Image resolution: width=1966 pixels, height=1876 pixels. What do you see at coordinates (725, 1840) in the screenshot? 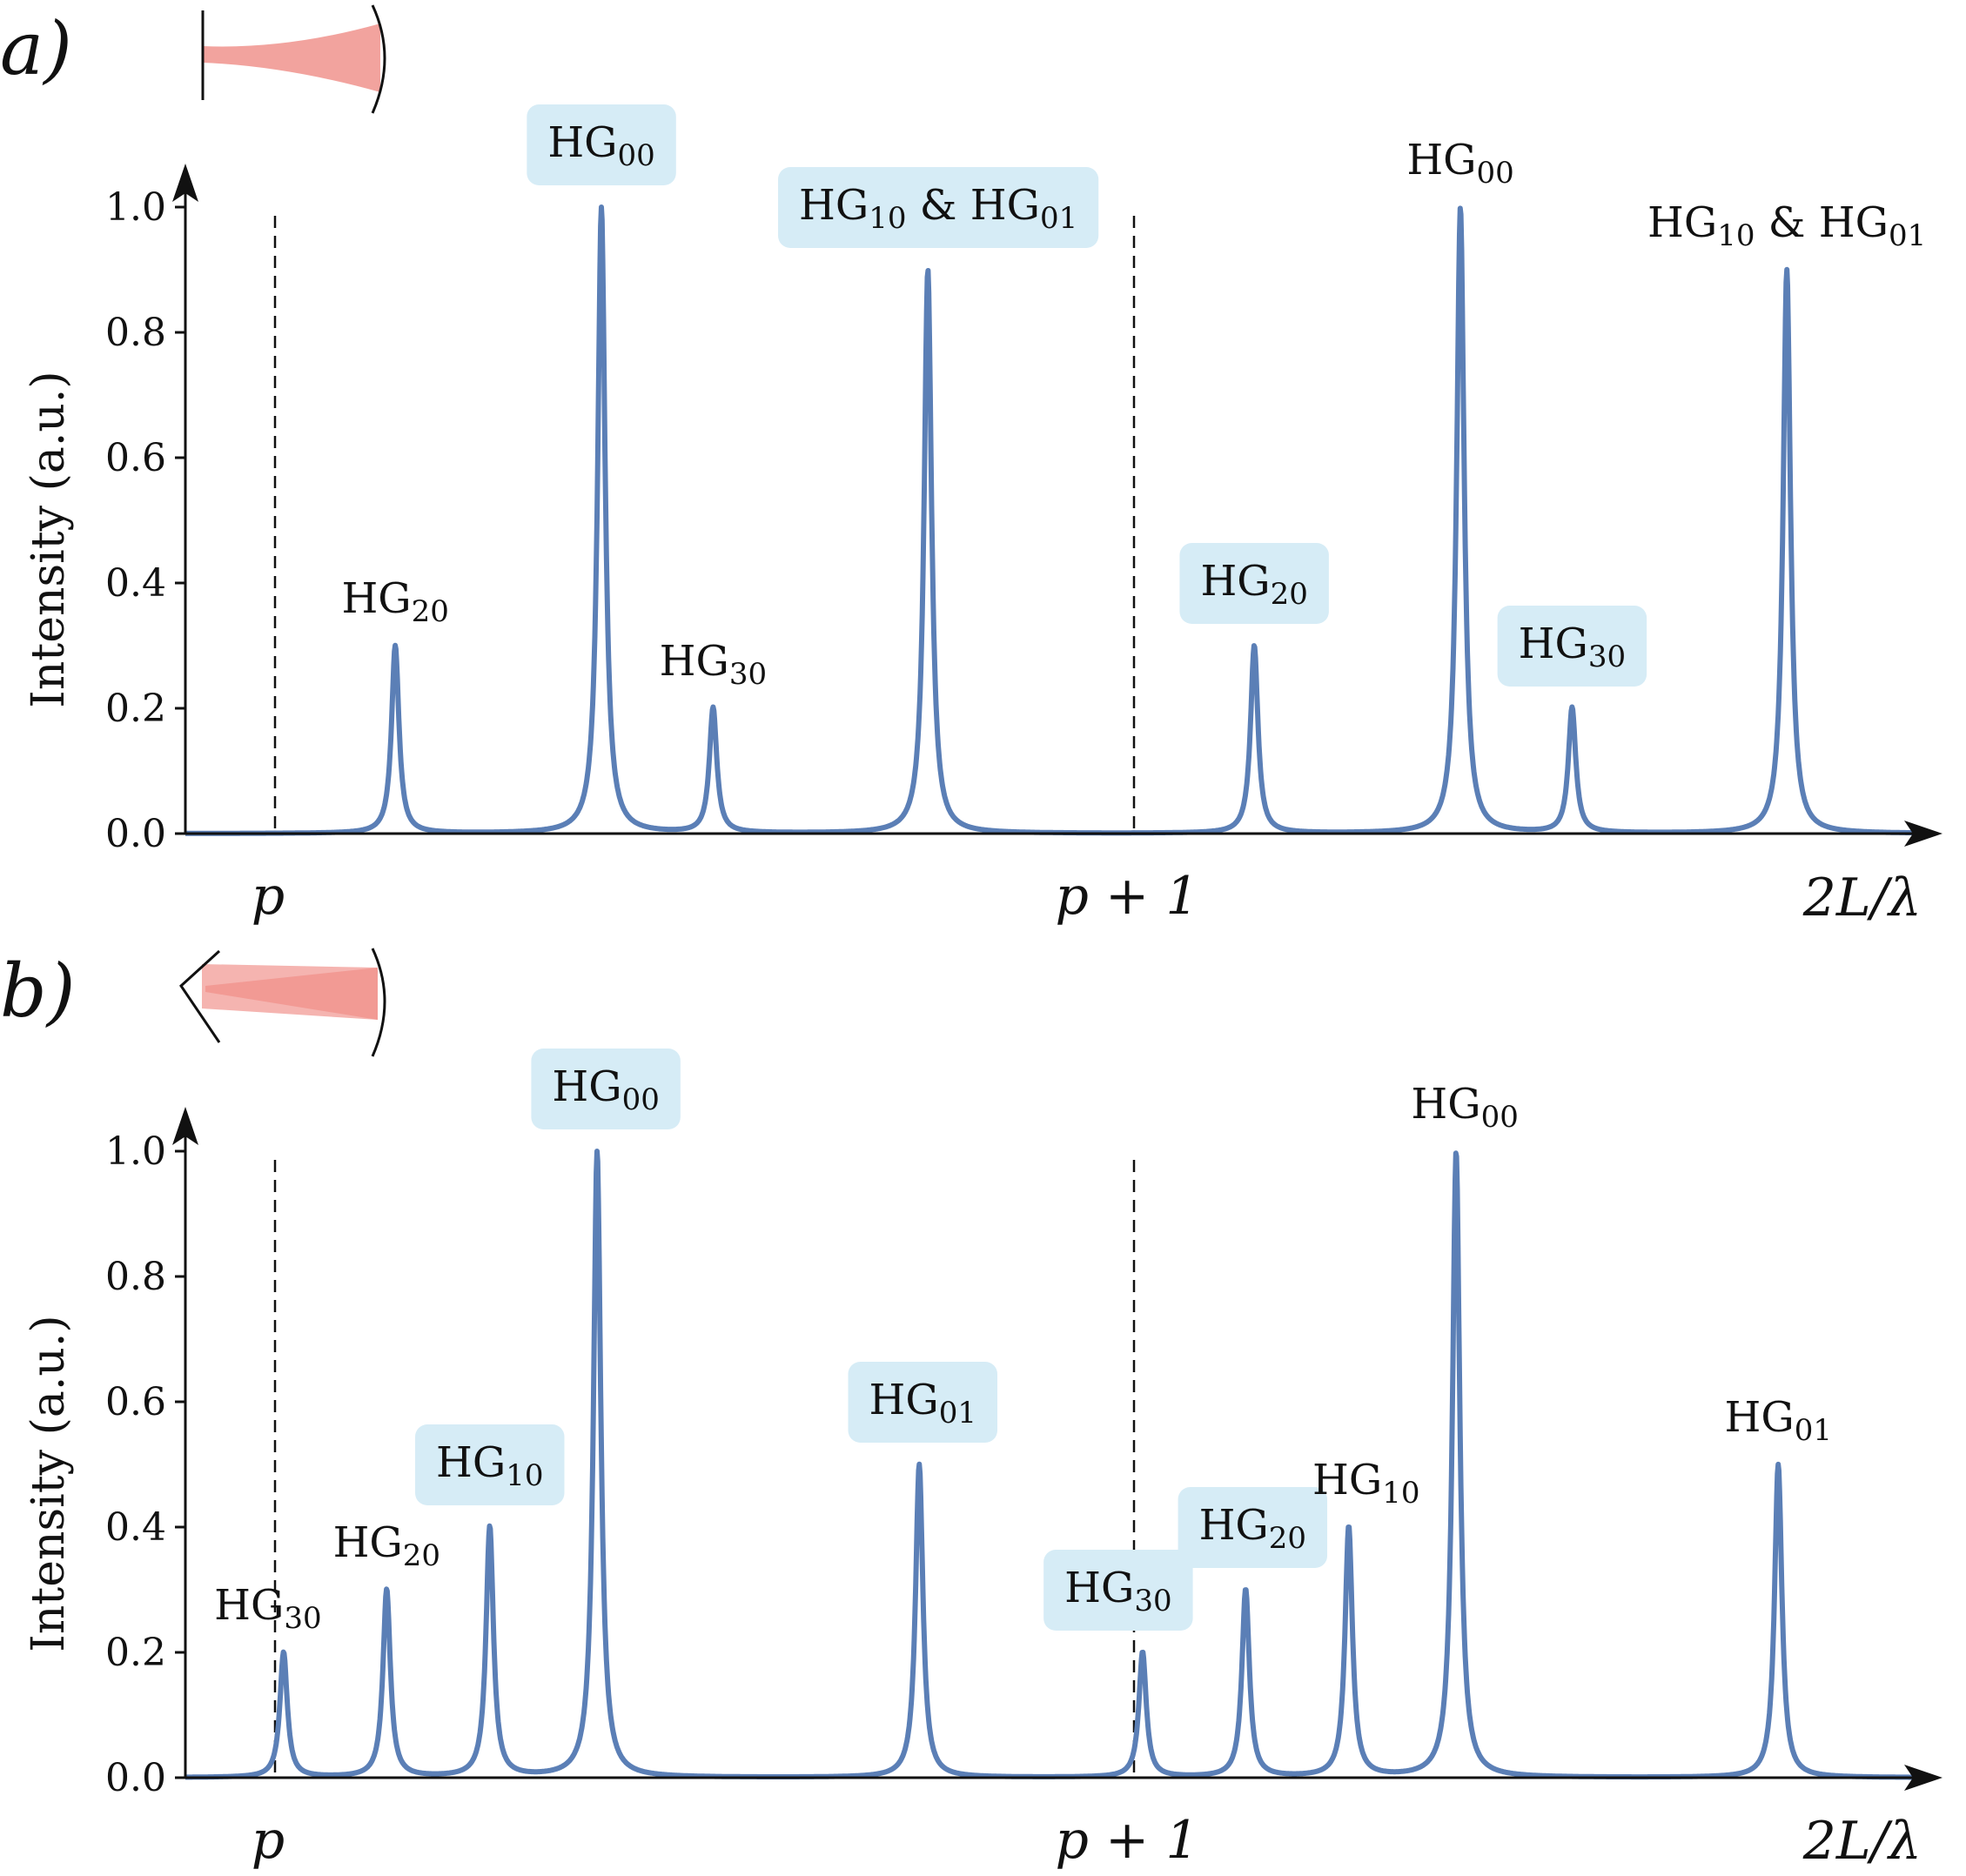
I see `panel-b-xmarker-labels: p p + 1` at bounding box center [725, 1840].